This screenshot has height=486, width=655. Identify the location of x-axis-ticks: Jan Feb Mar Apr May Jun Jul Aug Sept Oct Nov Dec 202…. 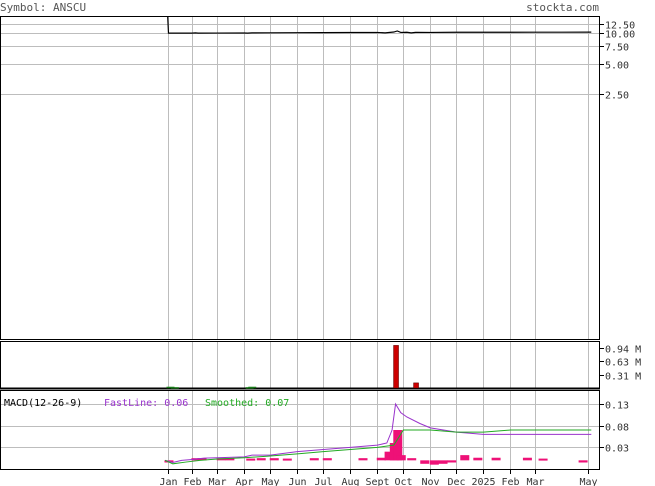
(378, 478).